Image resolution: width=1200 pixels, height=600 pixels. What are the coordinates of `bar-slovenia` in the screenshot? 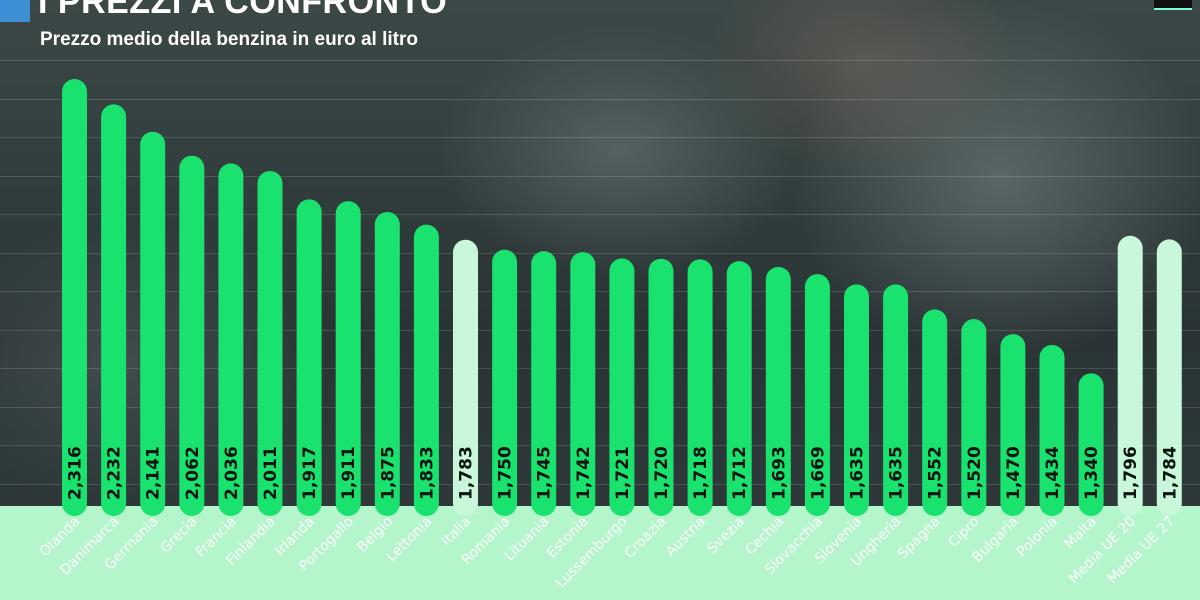 It's located at (856, 400).